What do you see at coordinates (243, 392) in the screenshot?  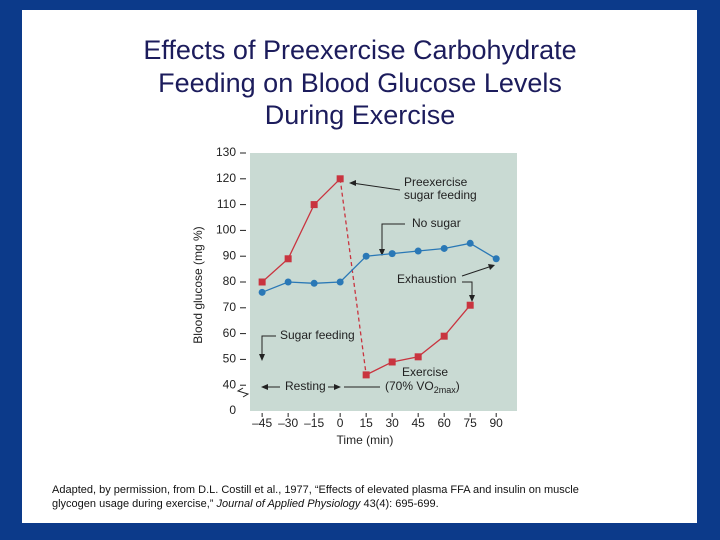 I see `axis-break` at bounding box center [243, 392].